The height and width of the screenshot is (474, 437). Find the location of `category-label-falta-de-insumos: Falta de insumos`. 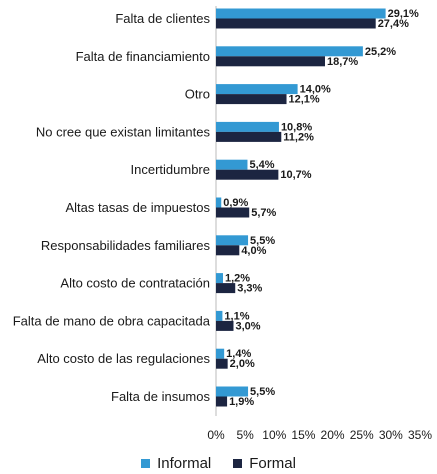

category-label-falta-de-insumos: Falta de insumos is located at coordinates (160, 396).